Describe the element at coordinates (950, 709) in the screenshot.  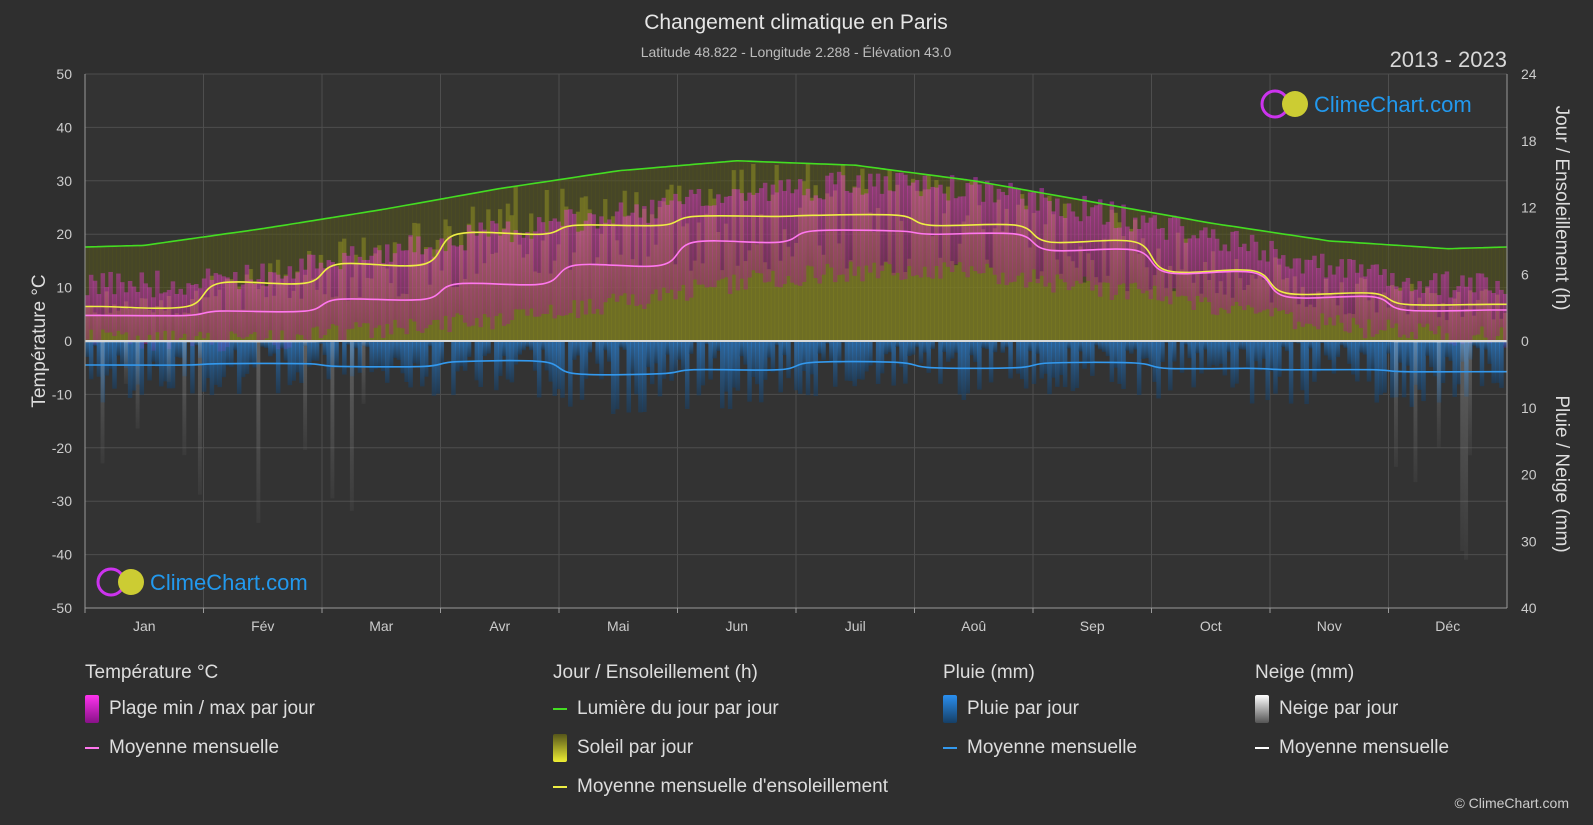
I see `rain-swatch` at that location.